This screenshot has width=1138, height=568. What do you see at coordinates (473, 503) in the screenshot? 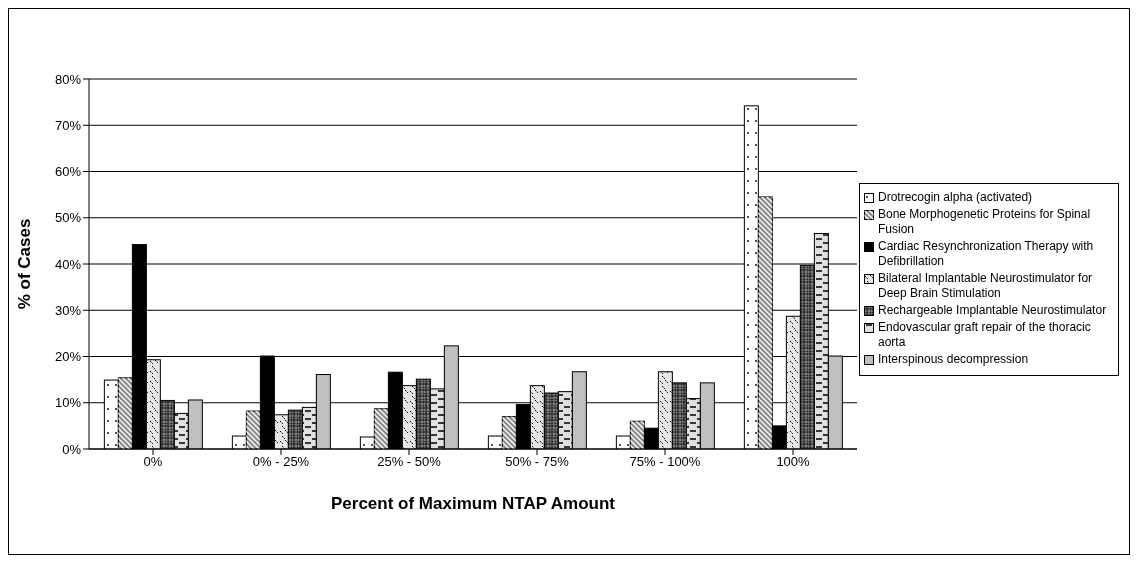
I see `x-axis-title: Percent of Maximum NTAP Amount` at bounding box center [473, 503].